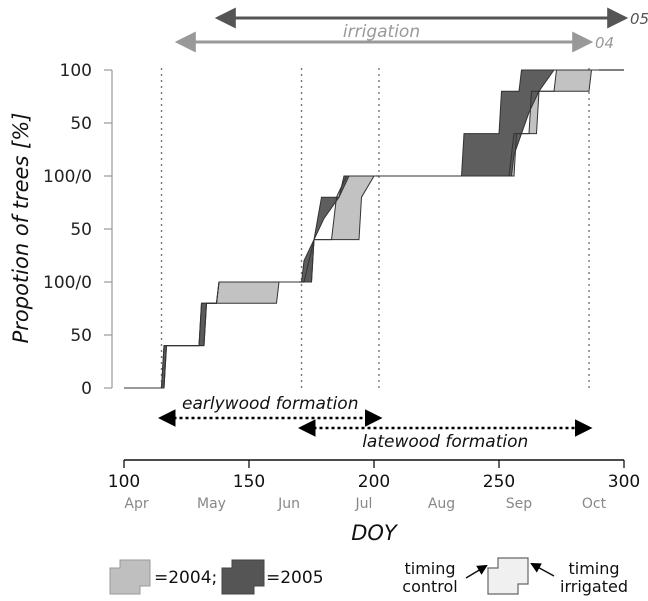 Image resolution: width=648 pixels, height=601 pixels. Describe the element at coordinates (542, 569) in the screenshot. I see `legend-irrigated-pointer` at that location.